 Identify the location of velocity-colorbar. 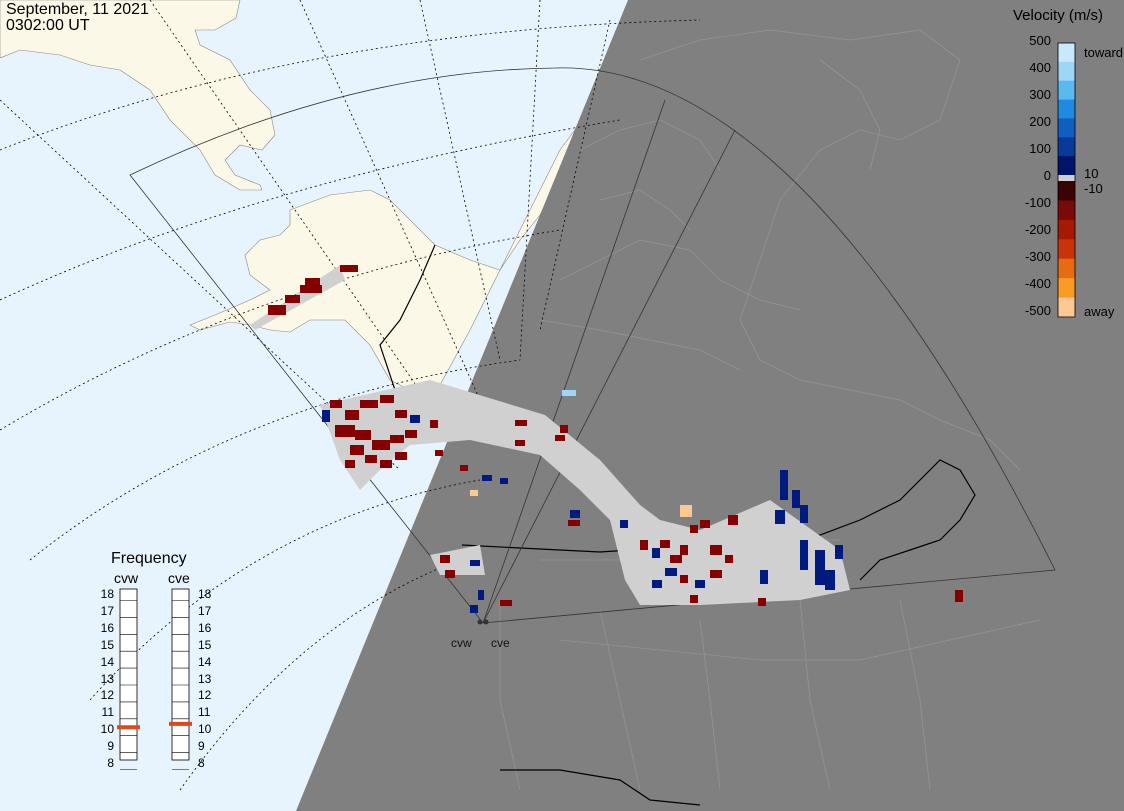
(1066, 180).